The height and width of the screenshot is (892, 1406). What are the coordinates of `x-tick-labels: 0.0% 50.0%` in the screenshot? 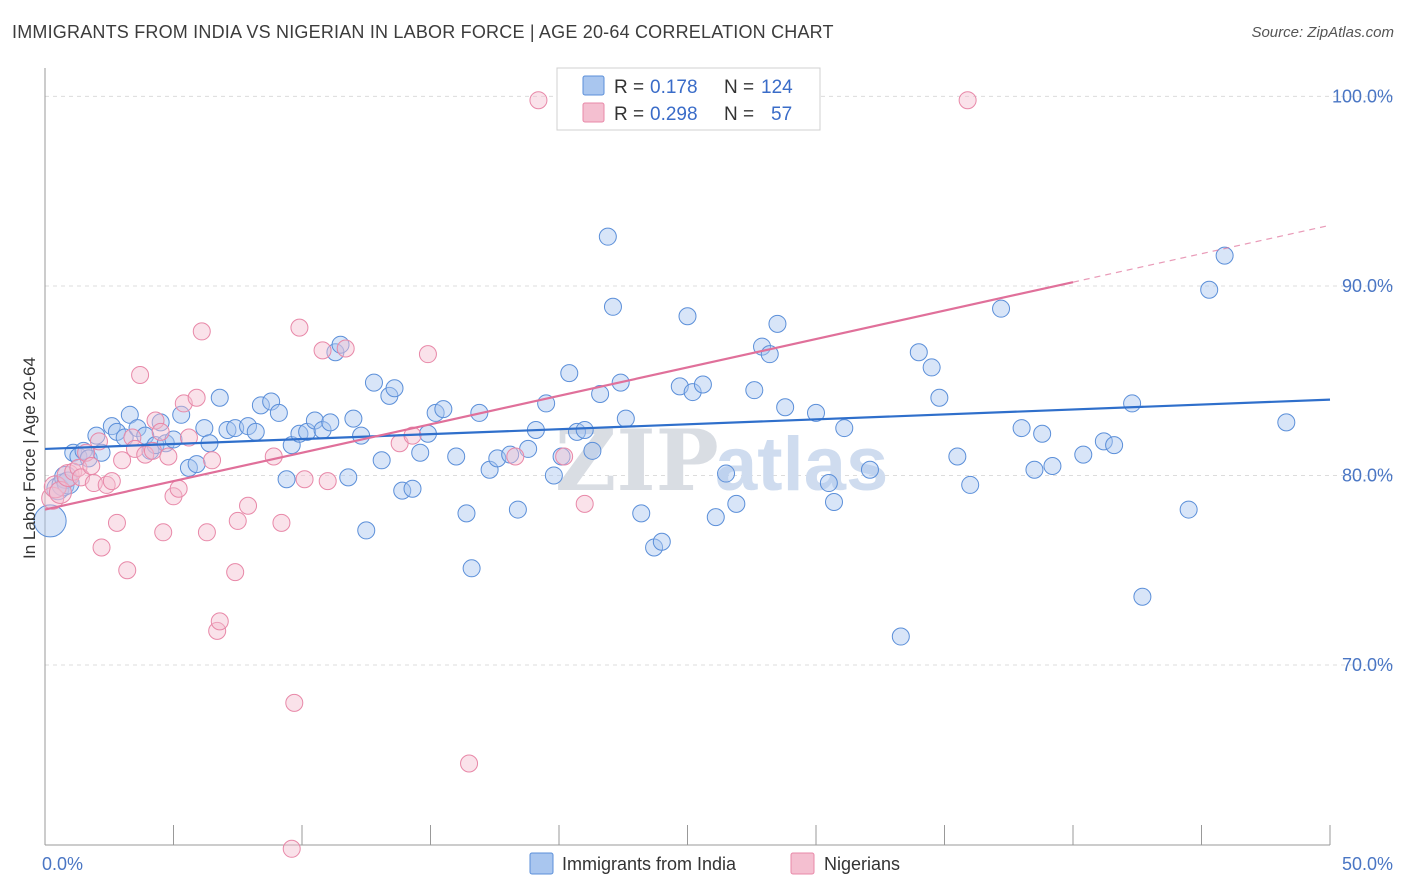 It's located at (717, 864).